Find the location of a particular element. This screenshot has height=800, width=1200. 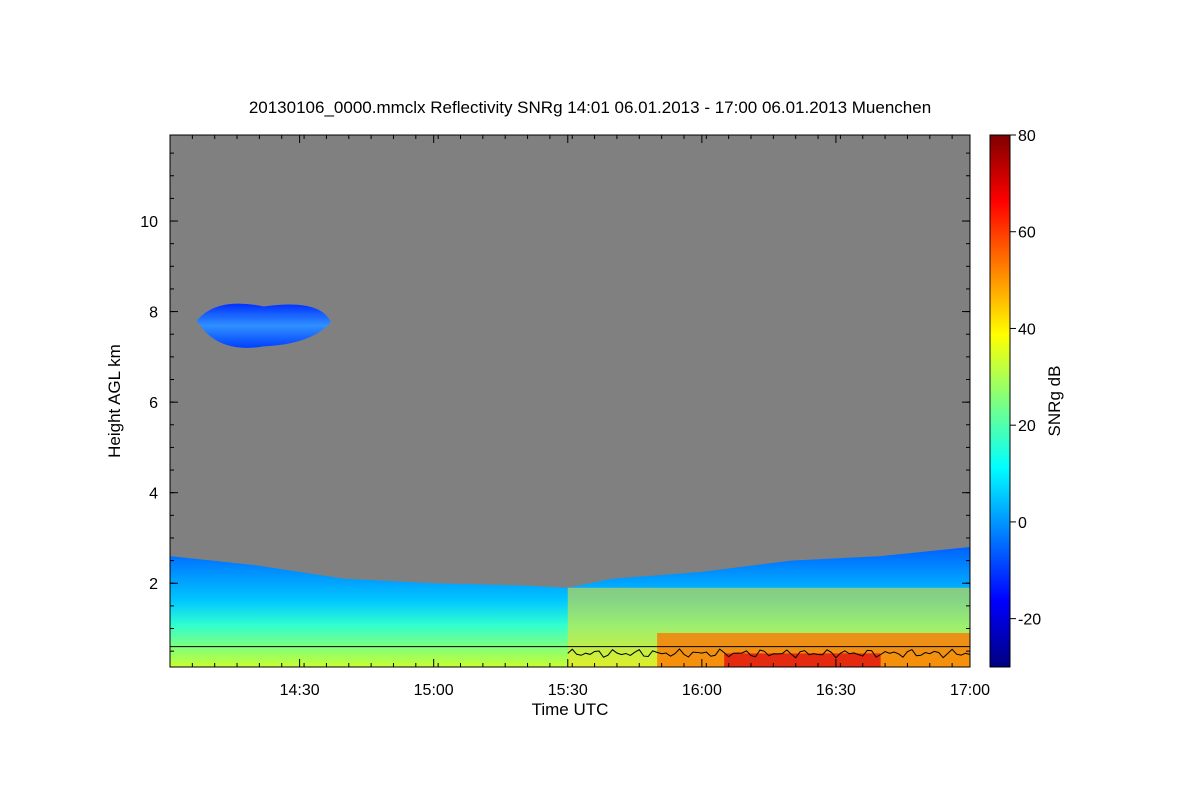

trace-line is located at coordinates (769, 653).